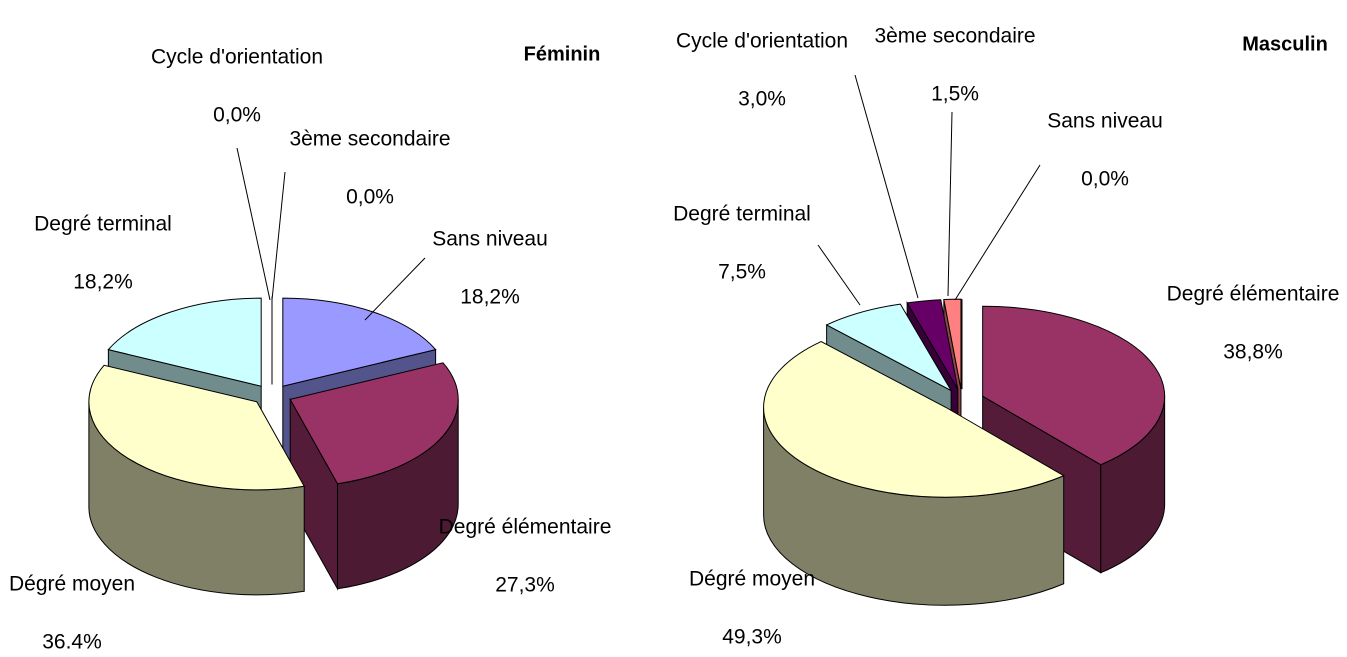 This screenshot has width=1347, height=657. What do you see at coordinates (525, 585) in the screenshot?
I see `value-label: 27,3%` at bounding box center [525, 585].